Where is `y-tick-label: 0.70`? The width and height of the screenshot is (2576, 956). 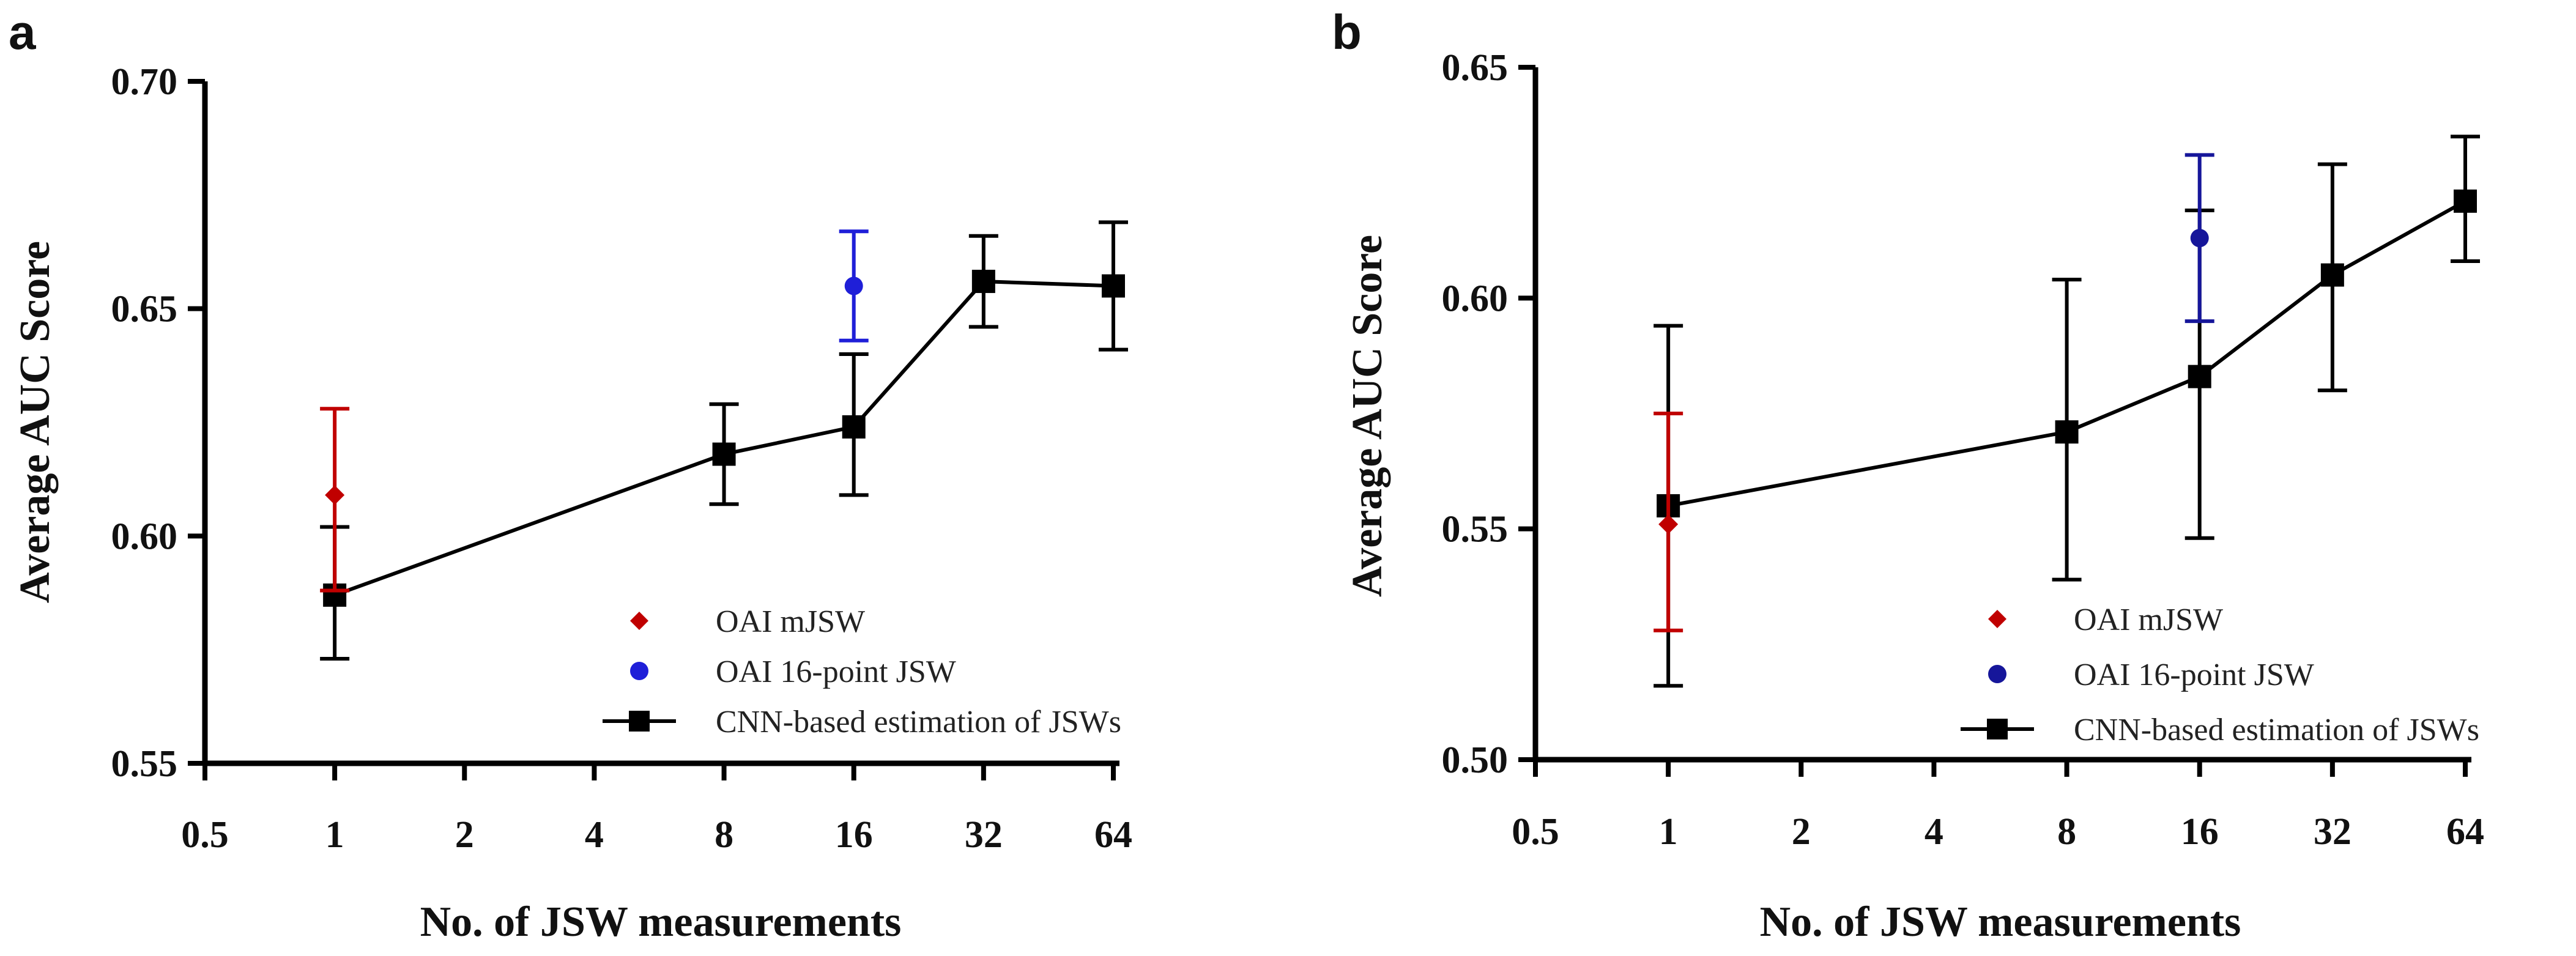 y-tick-label: 0.70 is located at coordinates (144, 82).